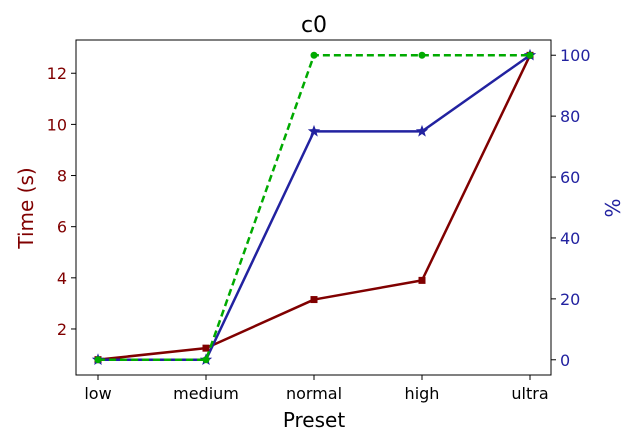 The width and height of the screenshot is (640, 441). I want to click on x-tick-label: ultra, so click(529, 393).